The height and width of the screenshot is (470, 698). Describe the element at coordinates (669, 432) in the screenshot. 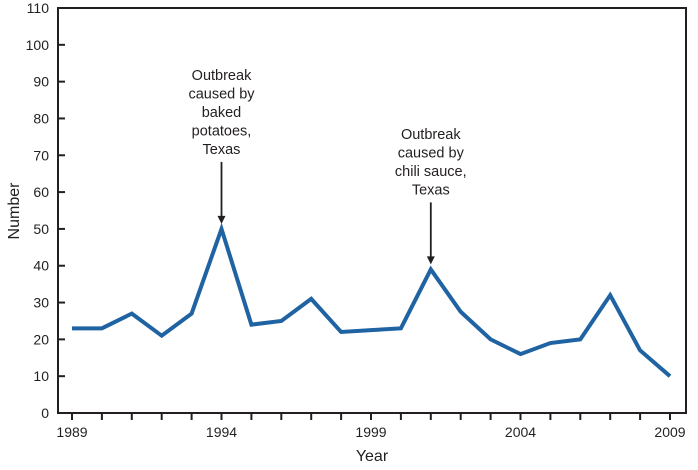

I see `x-tick-label: 2009` at that location.